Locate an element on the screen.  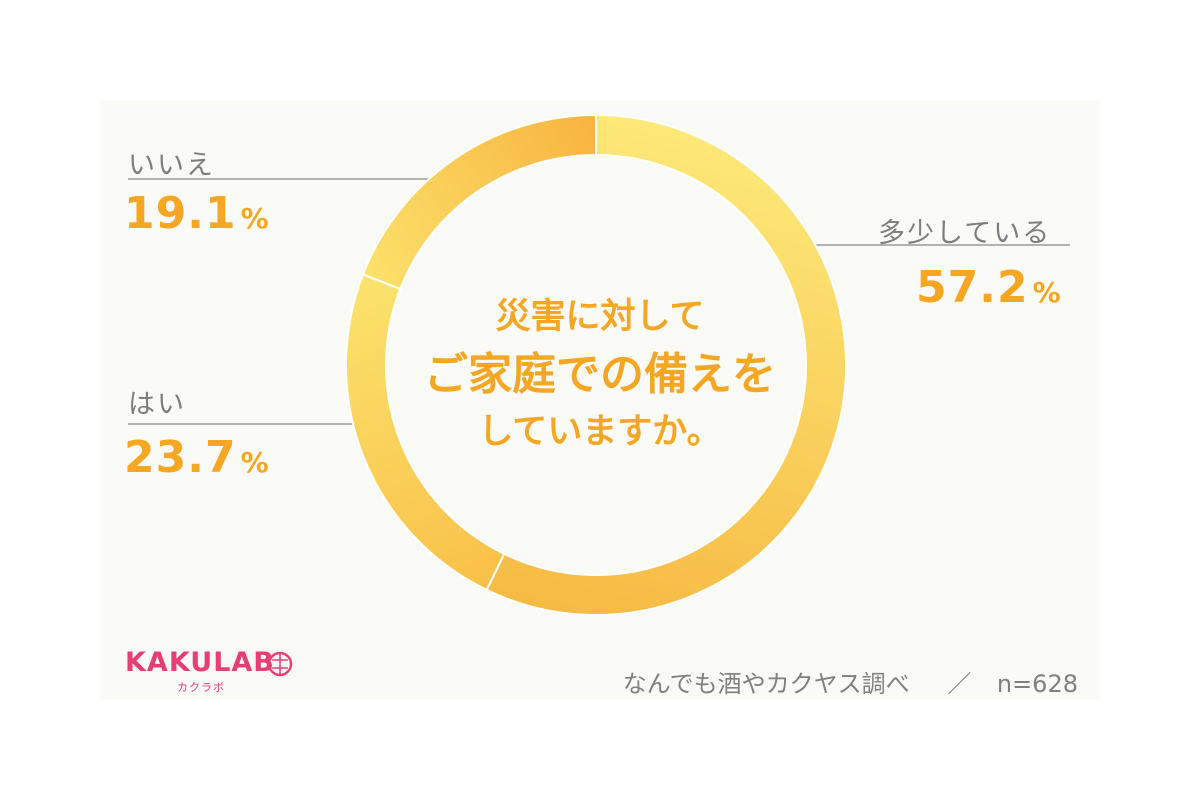
chart-title-line-2: ご家庭での備えを is located at coordinates (600, 374).